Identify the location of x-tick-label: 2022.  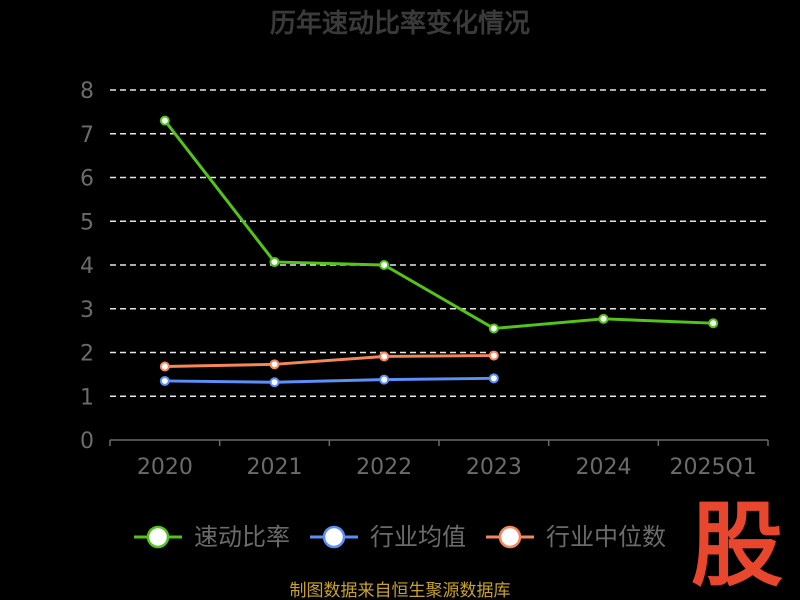
(384, 467).